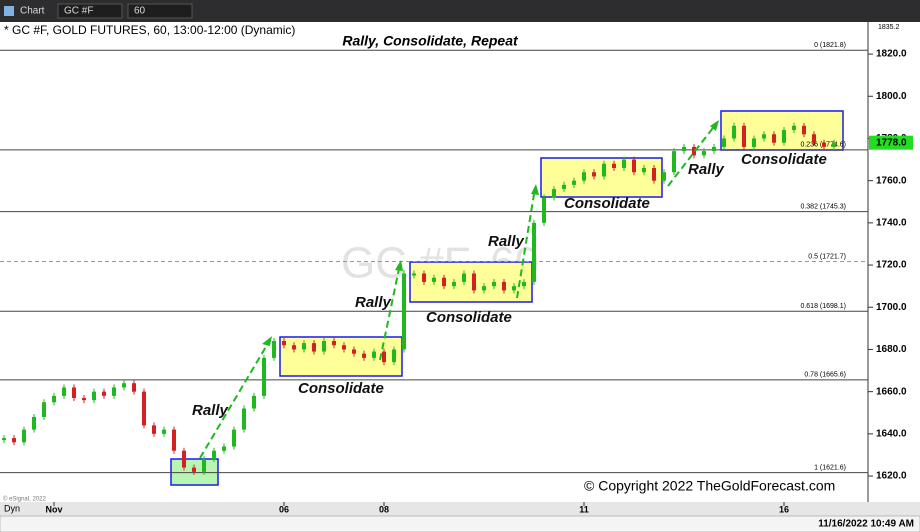  What do you see at coordinates (891, 307) in the screenshot?
I see `y-tick-label: 1700.0` at bounding box center [891, 307].